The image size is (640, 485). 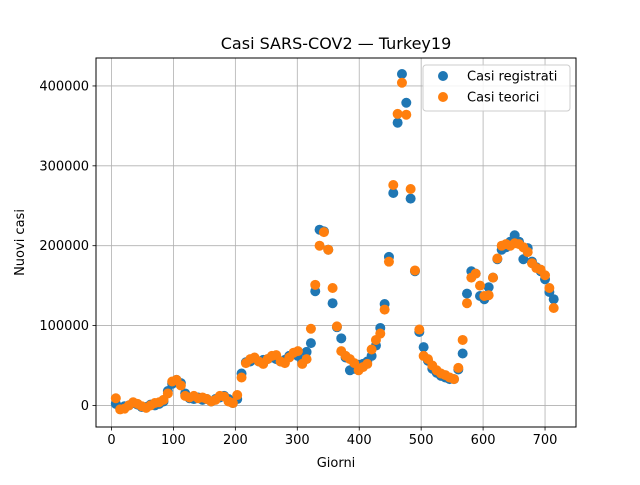 I want to click on legend: Casi registrati Casi teorici, so click(x=496, y=88).